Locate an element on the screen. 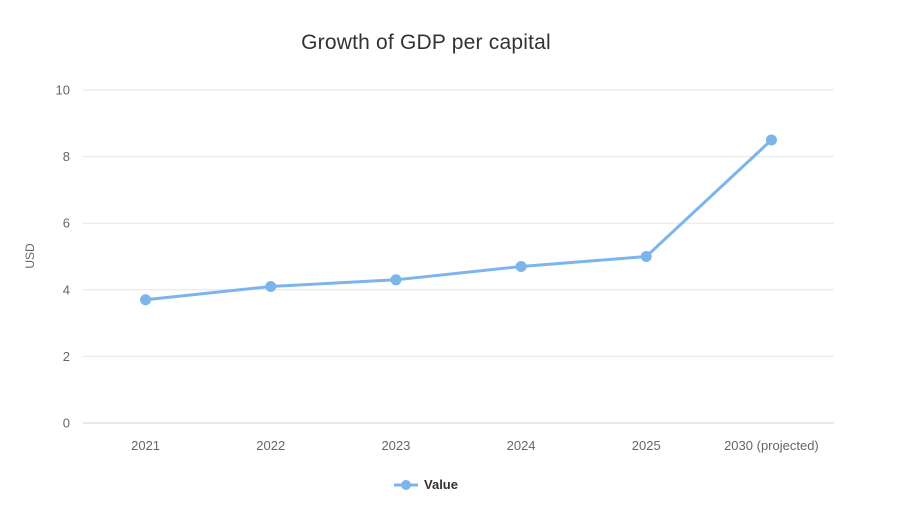 The height and width of the screenshot is (509, 898). y-tick-label: 8 is located at coordinates (66, 156).